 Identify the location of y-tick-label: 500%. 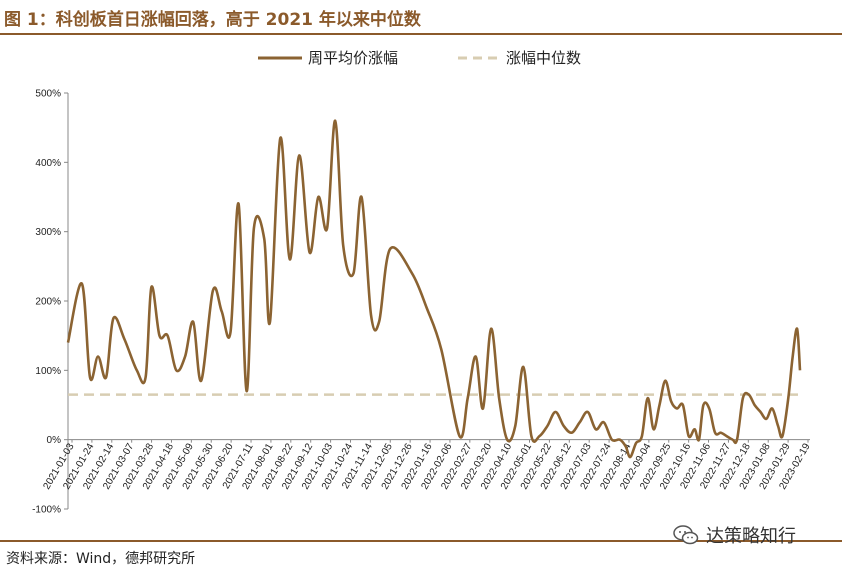
(48, 94).